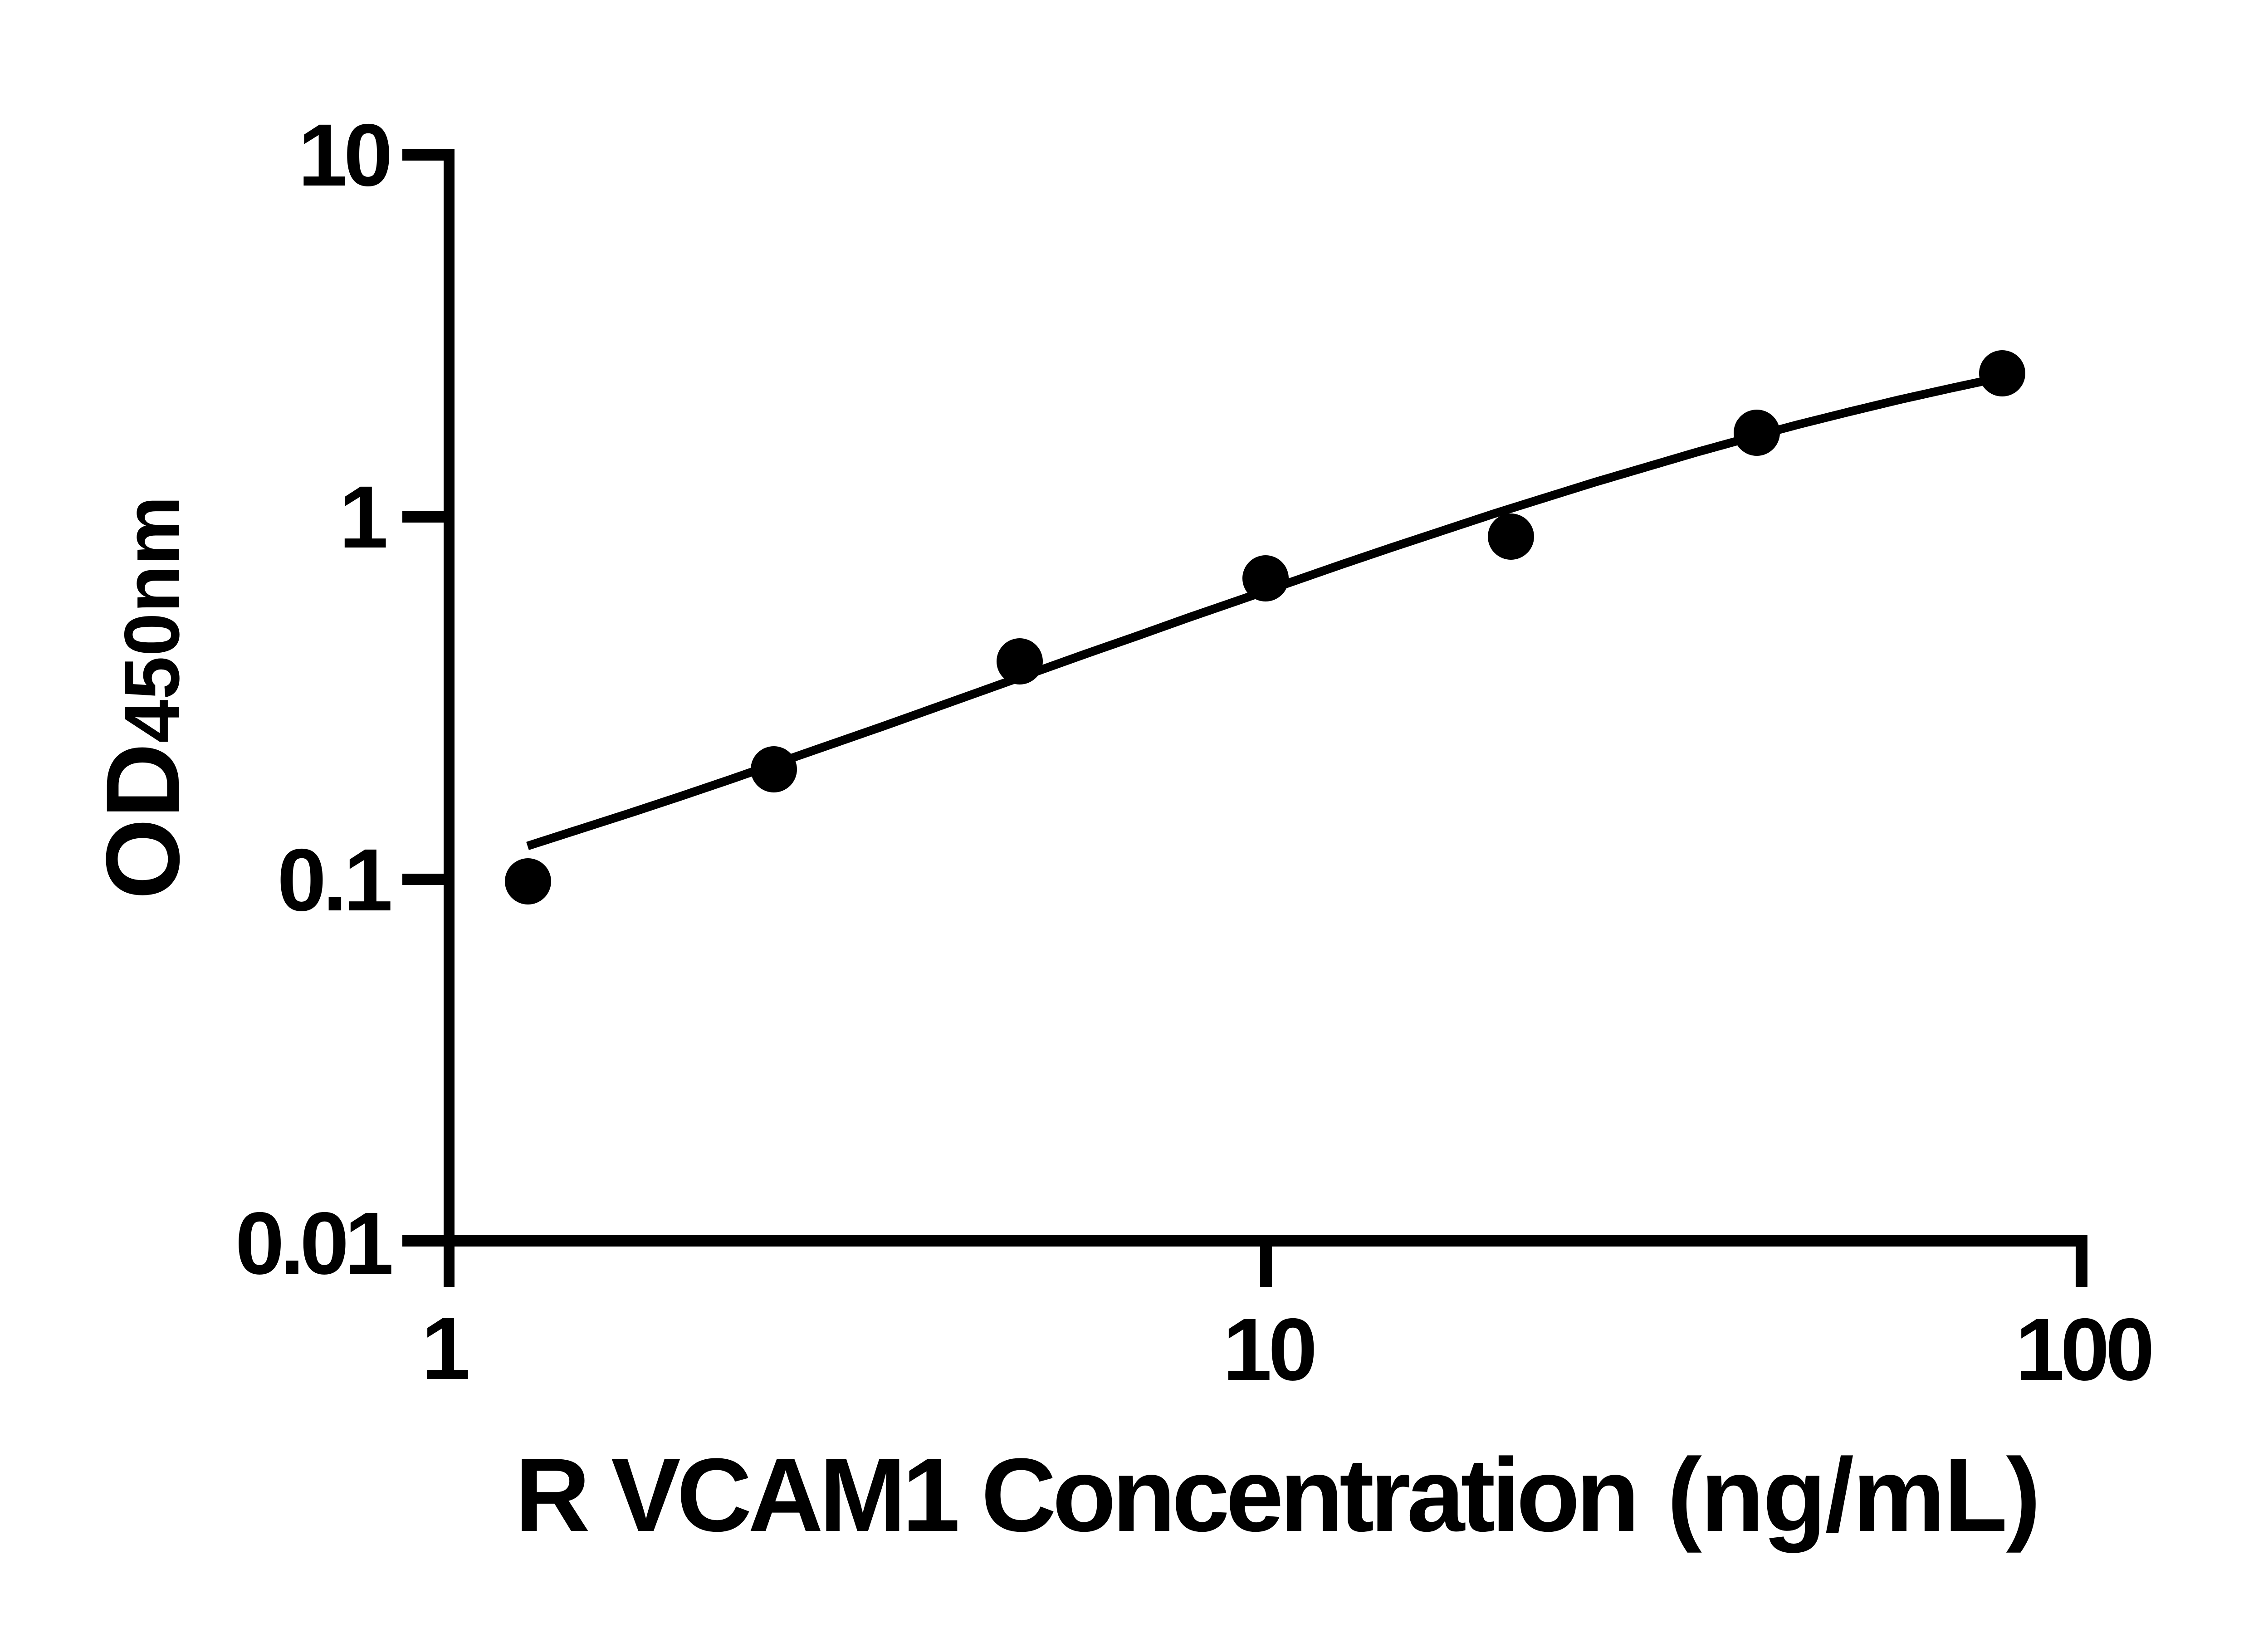  Describe the element at coordinates (334, 880) in the screenshot. I see `svg-text: 0.1` at that location.